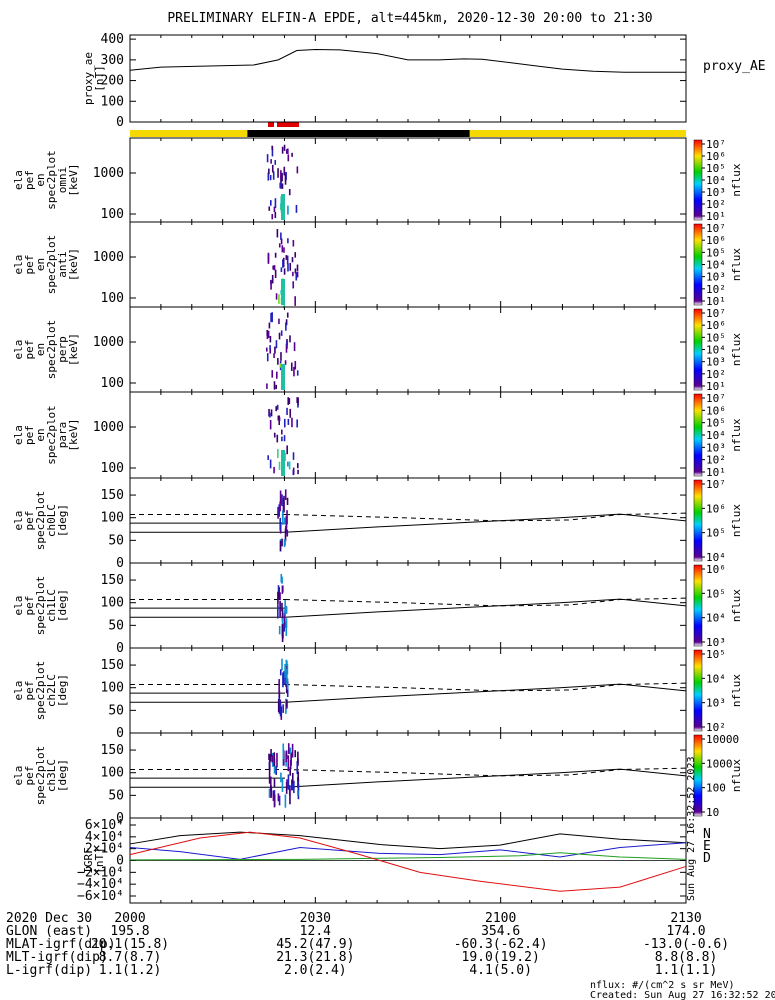 This screenshot has width=775, height=1000. What do you see at coordinates (501, 957) in the screenshot?
I see `footer-value: 19.0(19.2)` at bounding box center [501, 957].